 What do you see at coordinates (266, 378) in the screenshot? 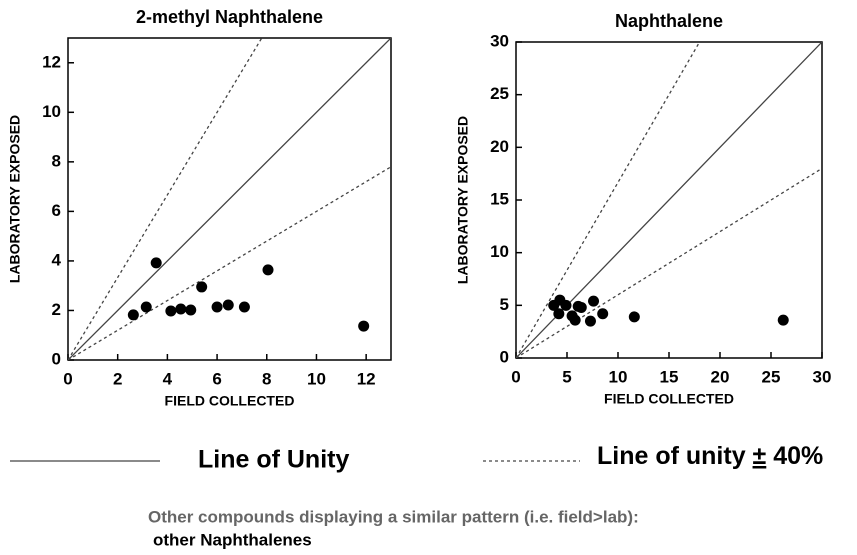
I see `x-tick-label: 8` at bounding box center [266, 378].